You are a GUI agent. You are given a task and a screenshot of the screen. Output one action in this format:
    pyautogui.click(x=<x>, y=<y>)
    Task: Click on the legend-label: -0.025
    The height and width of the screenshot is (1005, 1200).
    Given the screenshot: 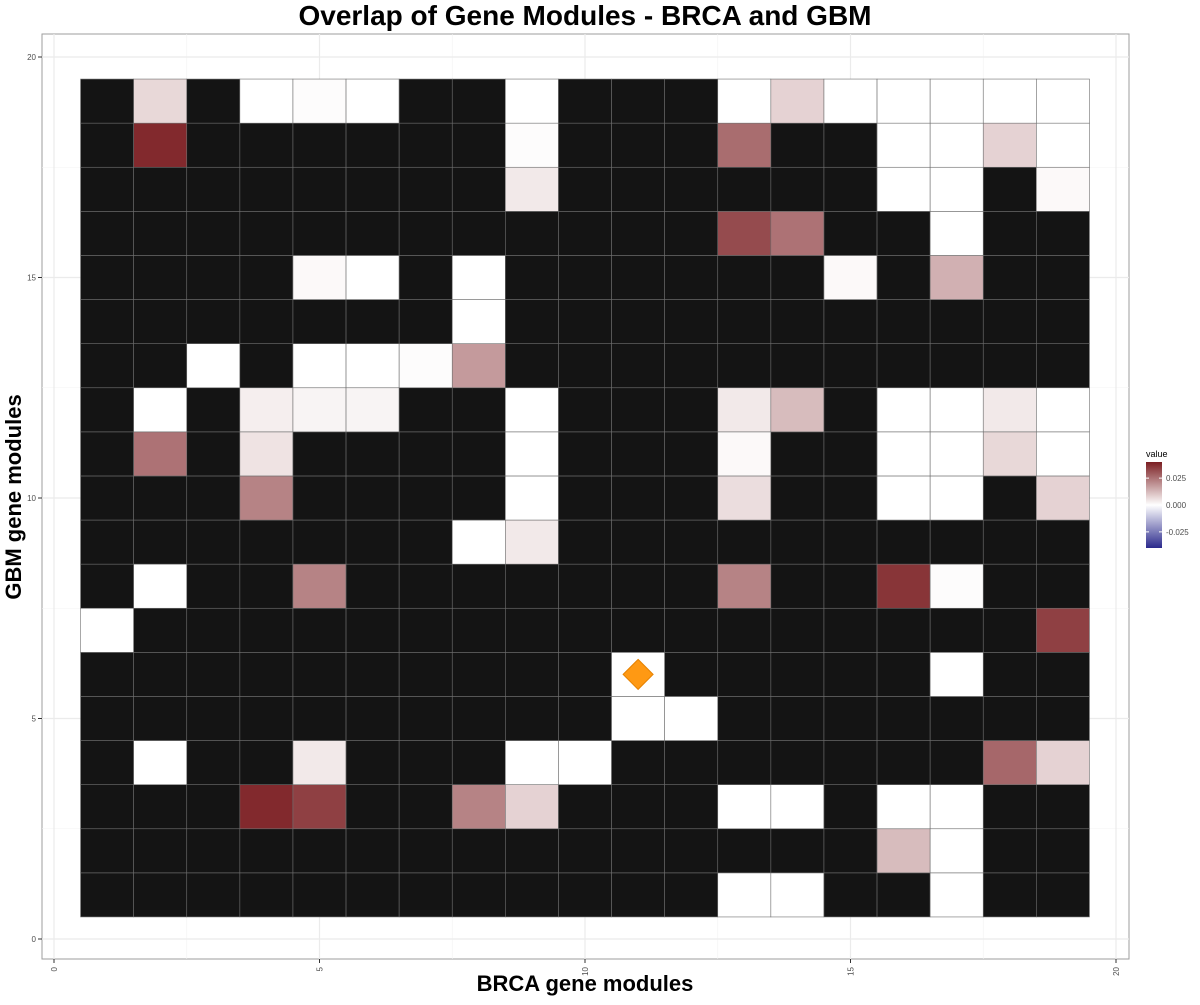 What is the action you would take?
    pyautogui.click(x=1177, y=532)
    